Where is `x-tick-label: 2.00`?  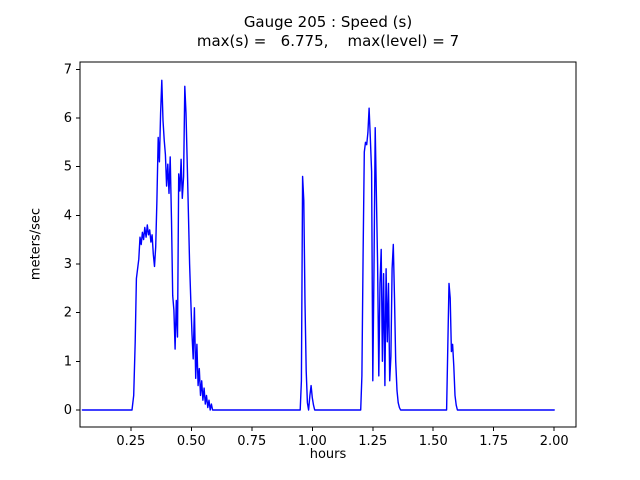
x-tick-label: 2.00 is located at coordinates (554, 441).